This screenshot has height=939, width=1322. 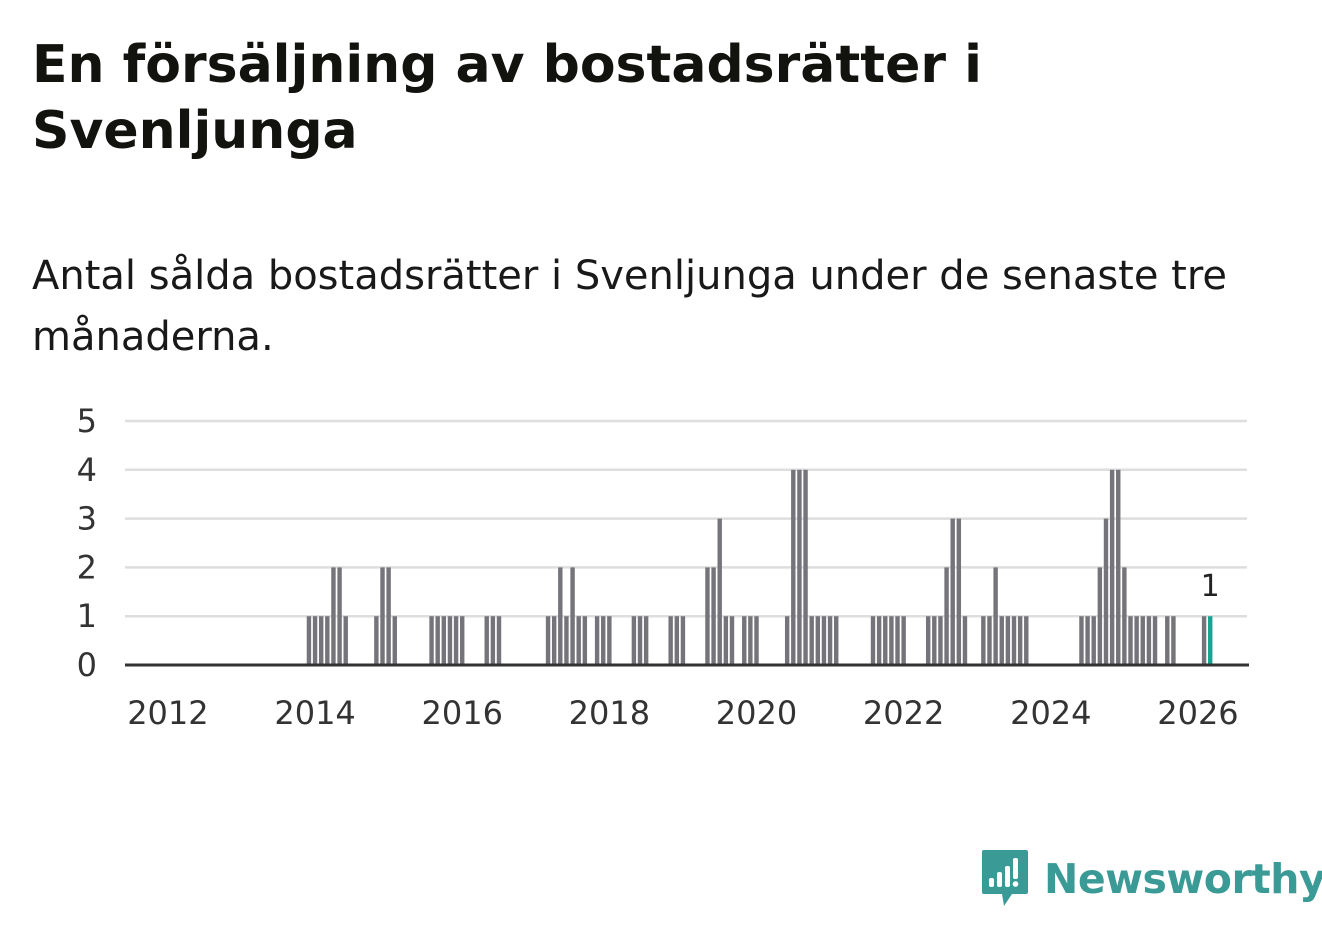 I want to click on x-tick-label: 2014, so click(x=314, y=713).